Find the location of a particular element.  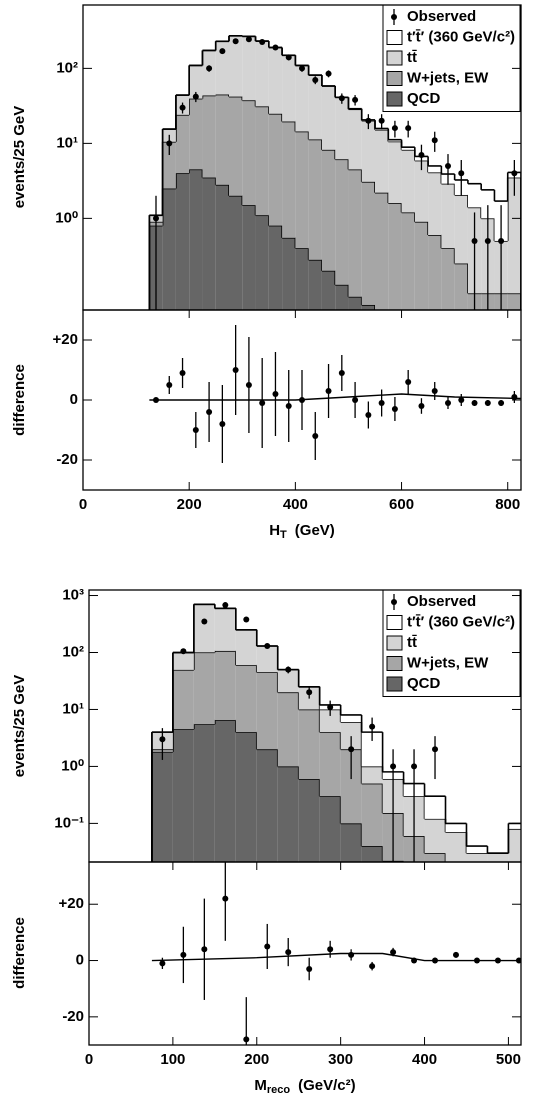

x-axis-label-unit: (GeV) is located at coordinates (315, 530).